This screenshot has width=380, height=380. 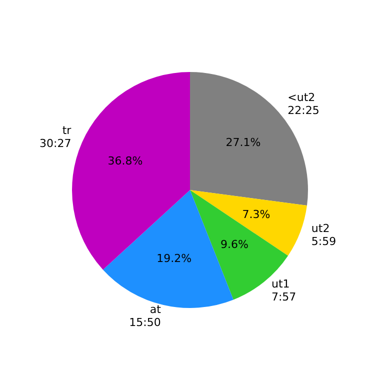 What do you see at coordinates (145, 315) in the screenshot?
I see `slice-label: at 15:50` at bounding box center [145, 315].